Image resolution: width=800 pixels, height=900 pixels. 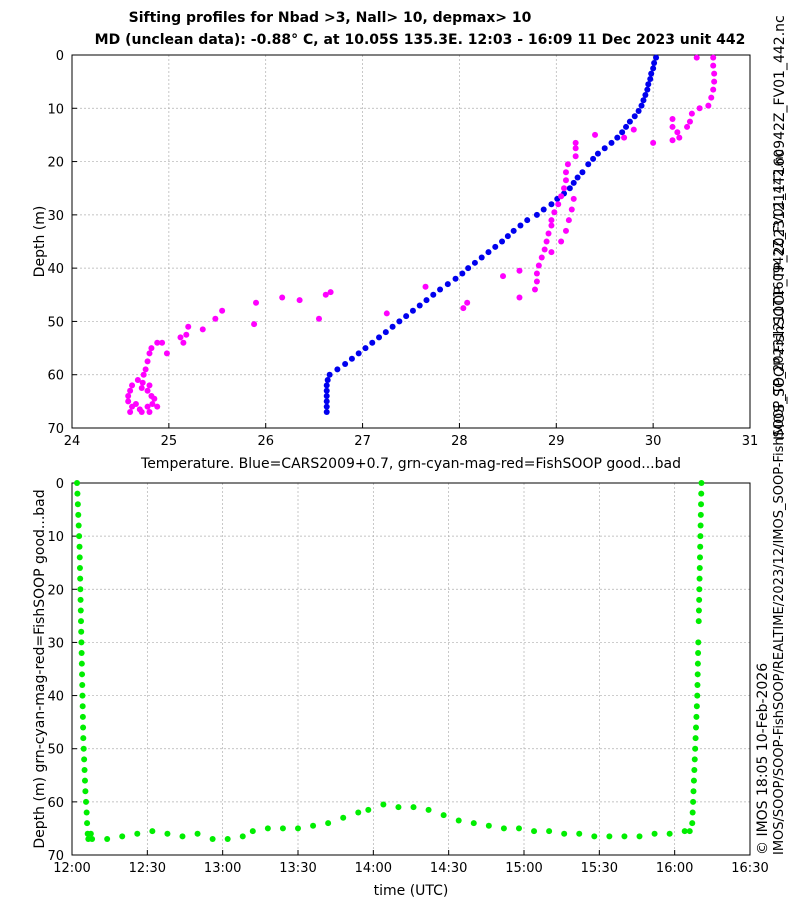 What do you see at coordinates (169, 441) in the screenshot?
I see `x-tick-label: 25` at bounding box center [169, 441].